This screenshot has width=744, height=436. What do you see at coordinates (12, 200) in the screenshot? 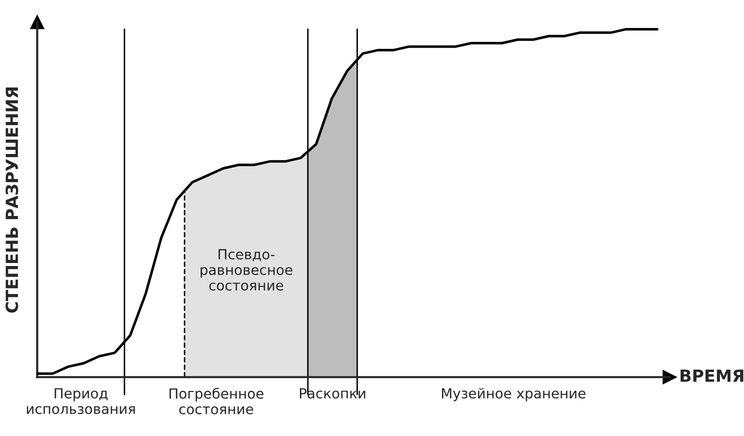
I see `y-axis-title: СТЕПЕНЬ РАЗРУШЕНИЯ` at bounding box center [12, 200].